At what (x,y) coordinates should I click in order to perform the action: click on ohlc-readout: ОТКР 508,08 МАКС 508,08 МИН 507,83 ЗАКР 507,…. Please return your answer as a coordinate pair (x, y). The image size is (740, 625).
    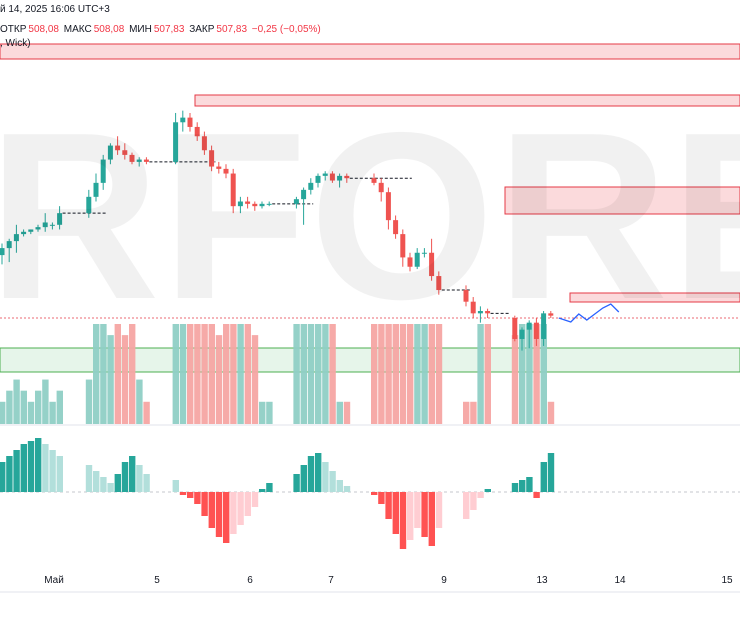
    Looking at the image, I should click on (161, 29).